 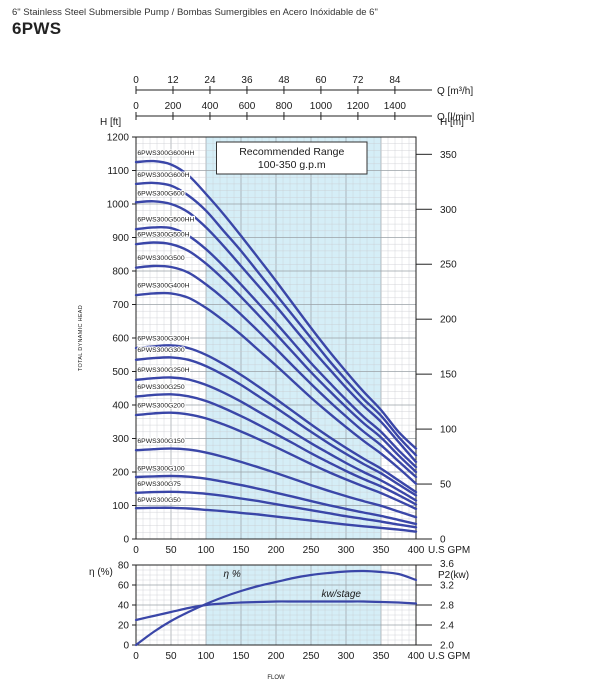 What do you see at coordinates (346, 550) in the screenshot?
I see `x-tick-label: 300` at bounding box center [346, 550].